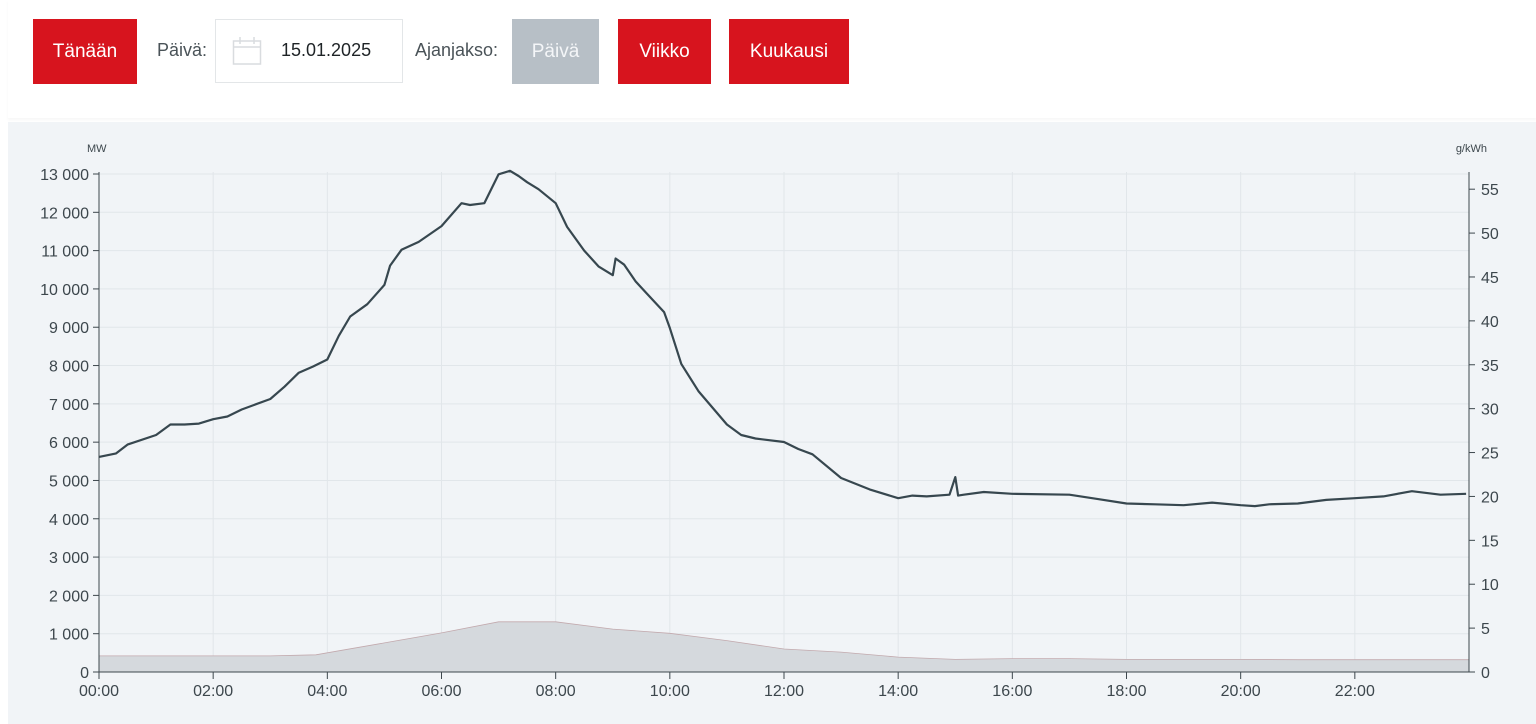  Describe the element at coordinates (1490, 278) in the screenshot. I see `right-tick-label: 45` at that location.